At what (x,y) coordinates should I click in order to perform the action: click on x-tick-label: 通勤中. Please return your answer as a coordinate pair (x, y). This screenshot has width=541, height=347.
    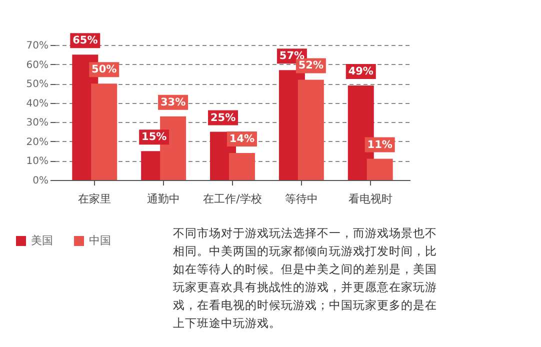
    Looking at the image, I should click on (163, 199).